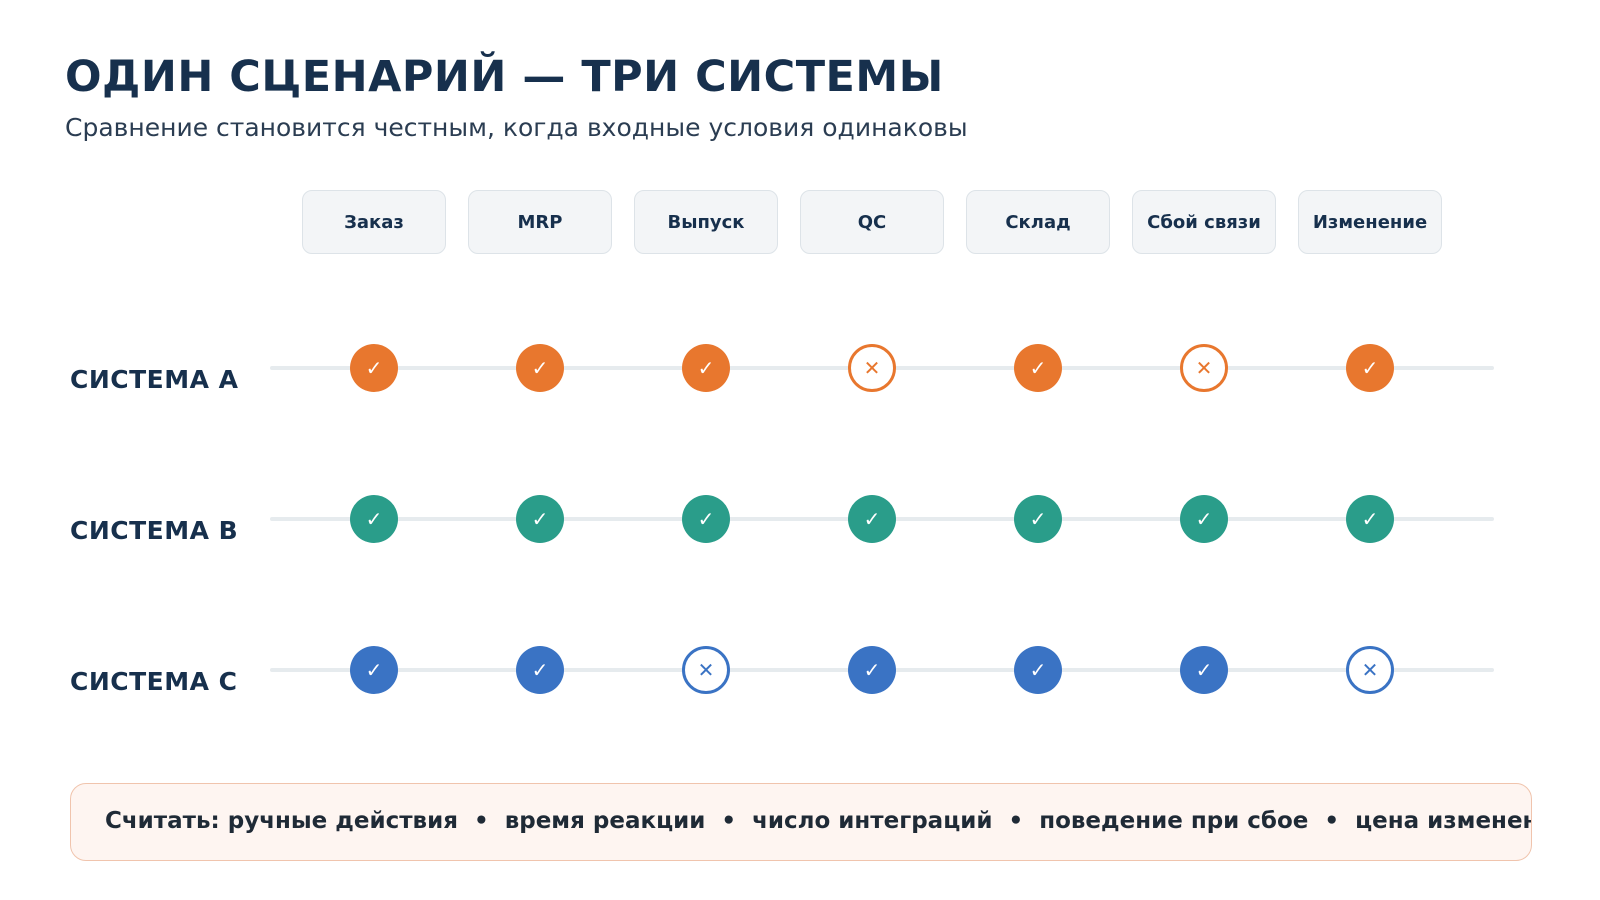 The image size is (1600, 900). Describe the element at coordinates (154, 530) in the screenshot. I see `system-label: СИСТЕМА B` at that location.